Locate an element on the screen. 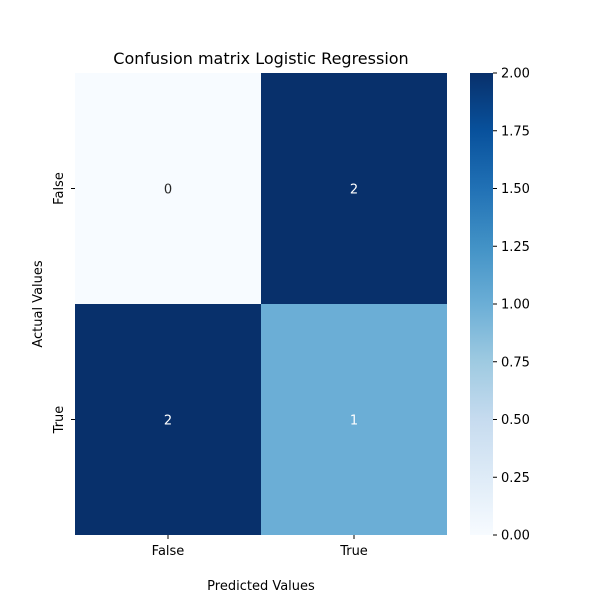 Image resolution: width=600 pixels, height=600 pixels. y-tick-label: True is located at coordinates (59, 420).